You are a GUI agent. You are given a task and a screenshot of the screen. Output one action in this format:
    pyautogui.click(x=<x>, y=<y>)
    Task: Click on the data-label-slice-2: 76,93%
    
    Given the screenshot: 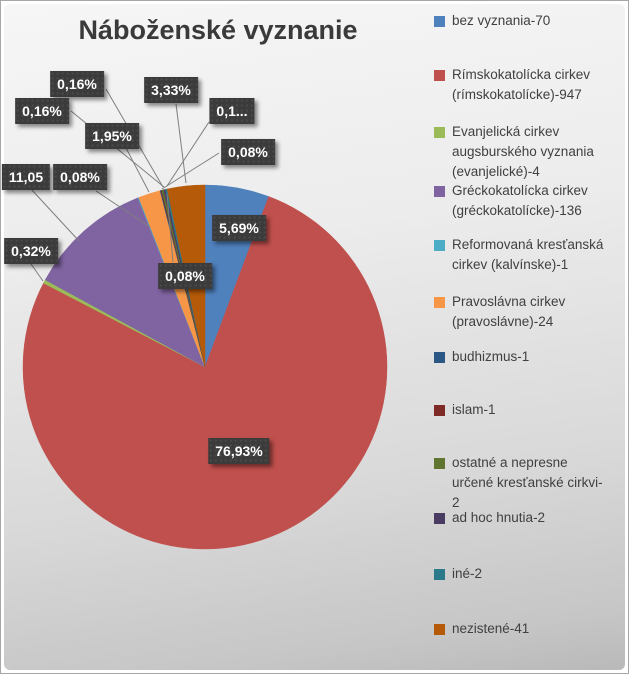 What is the action you would take?
    pyautogui.click(x=239, y=451)
    